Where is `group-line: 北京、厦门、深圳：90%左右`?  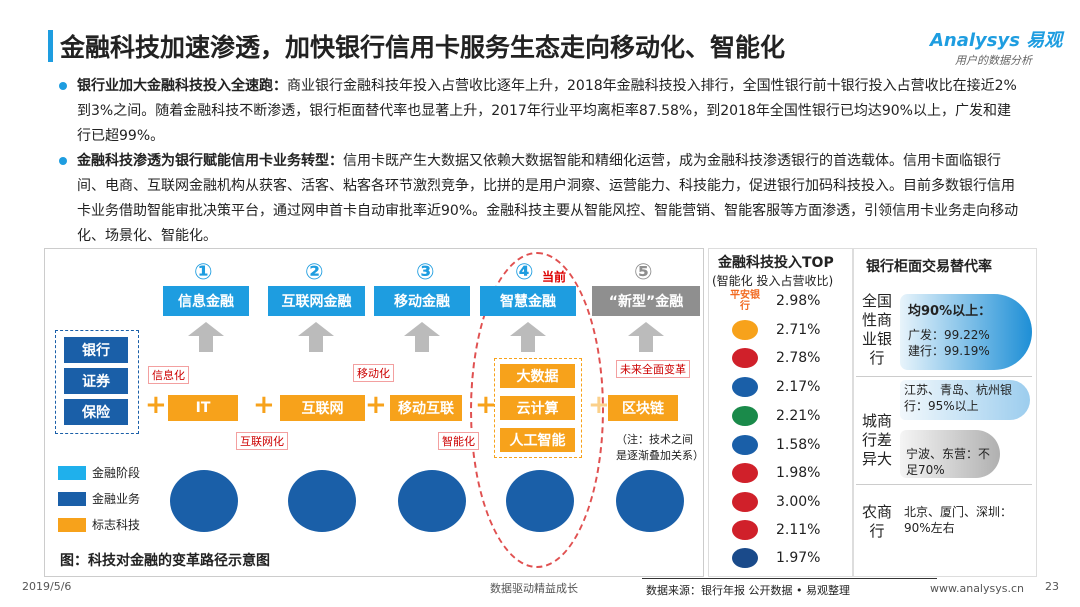
group-line: 北京、厦门、深圳：90%左右 is located at coordinates (958, 520).